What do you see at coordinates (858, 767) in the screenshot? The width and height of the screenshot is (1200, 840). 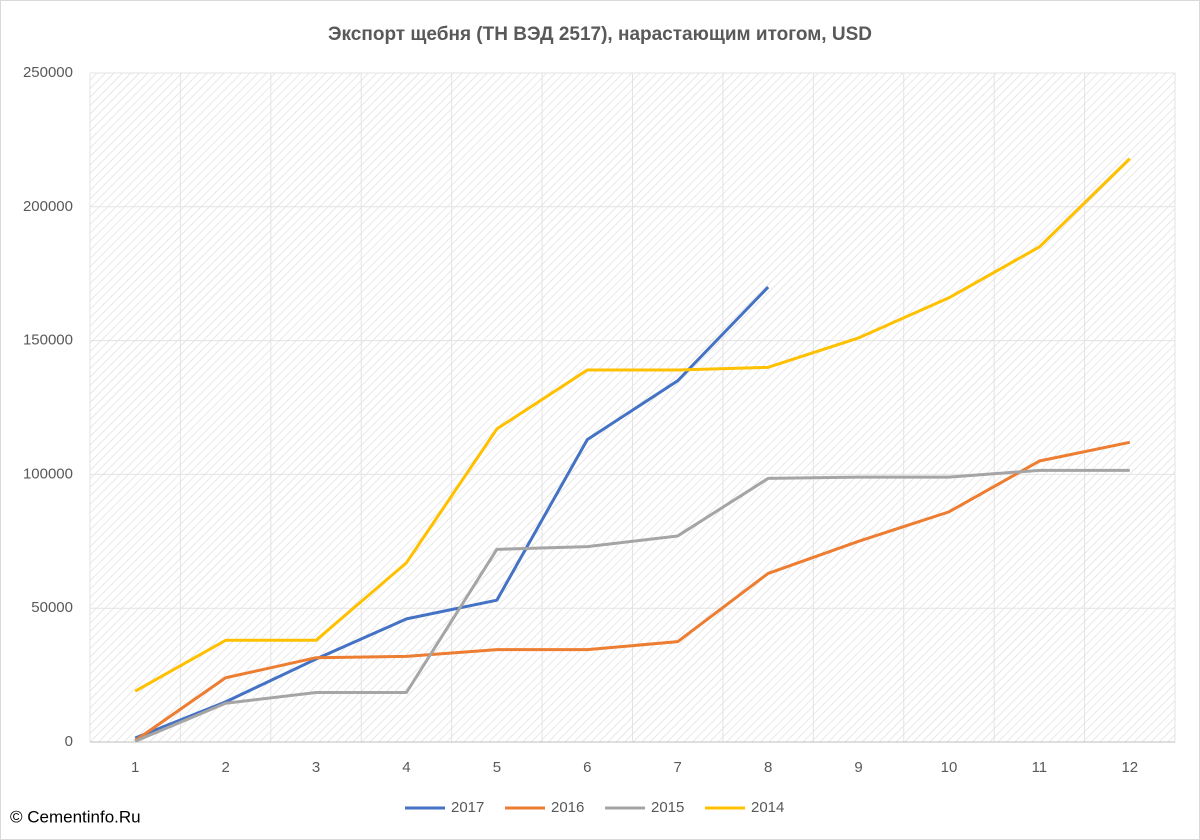 I see `x-tick-label: 9` at bounding box center [858, 767].